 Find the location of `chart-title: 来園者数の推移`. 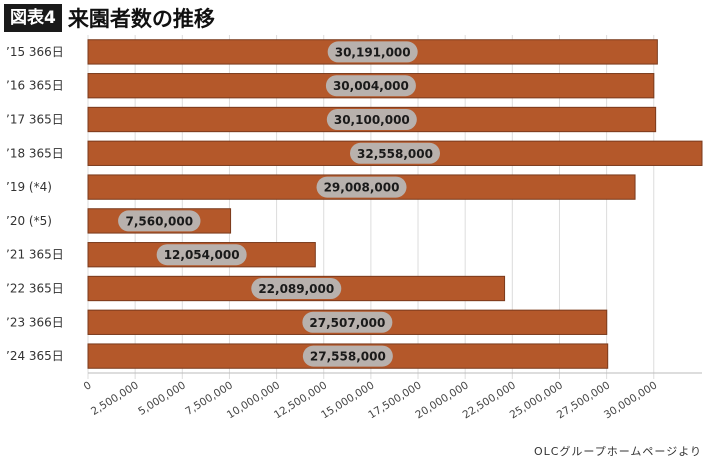

chart-title: 来園者数の推移 is located at coordinates (141, 19).